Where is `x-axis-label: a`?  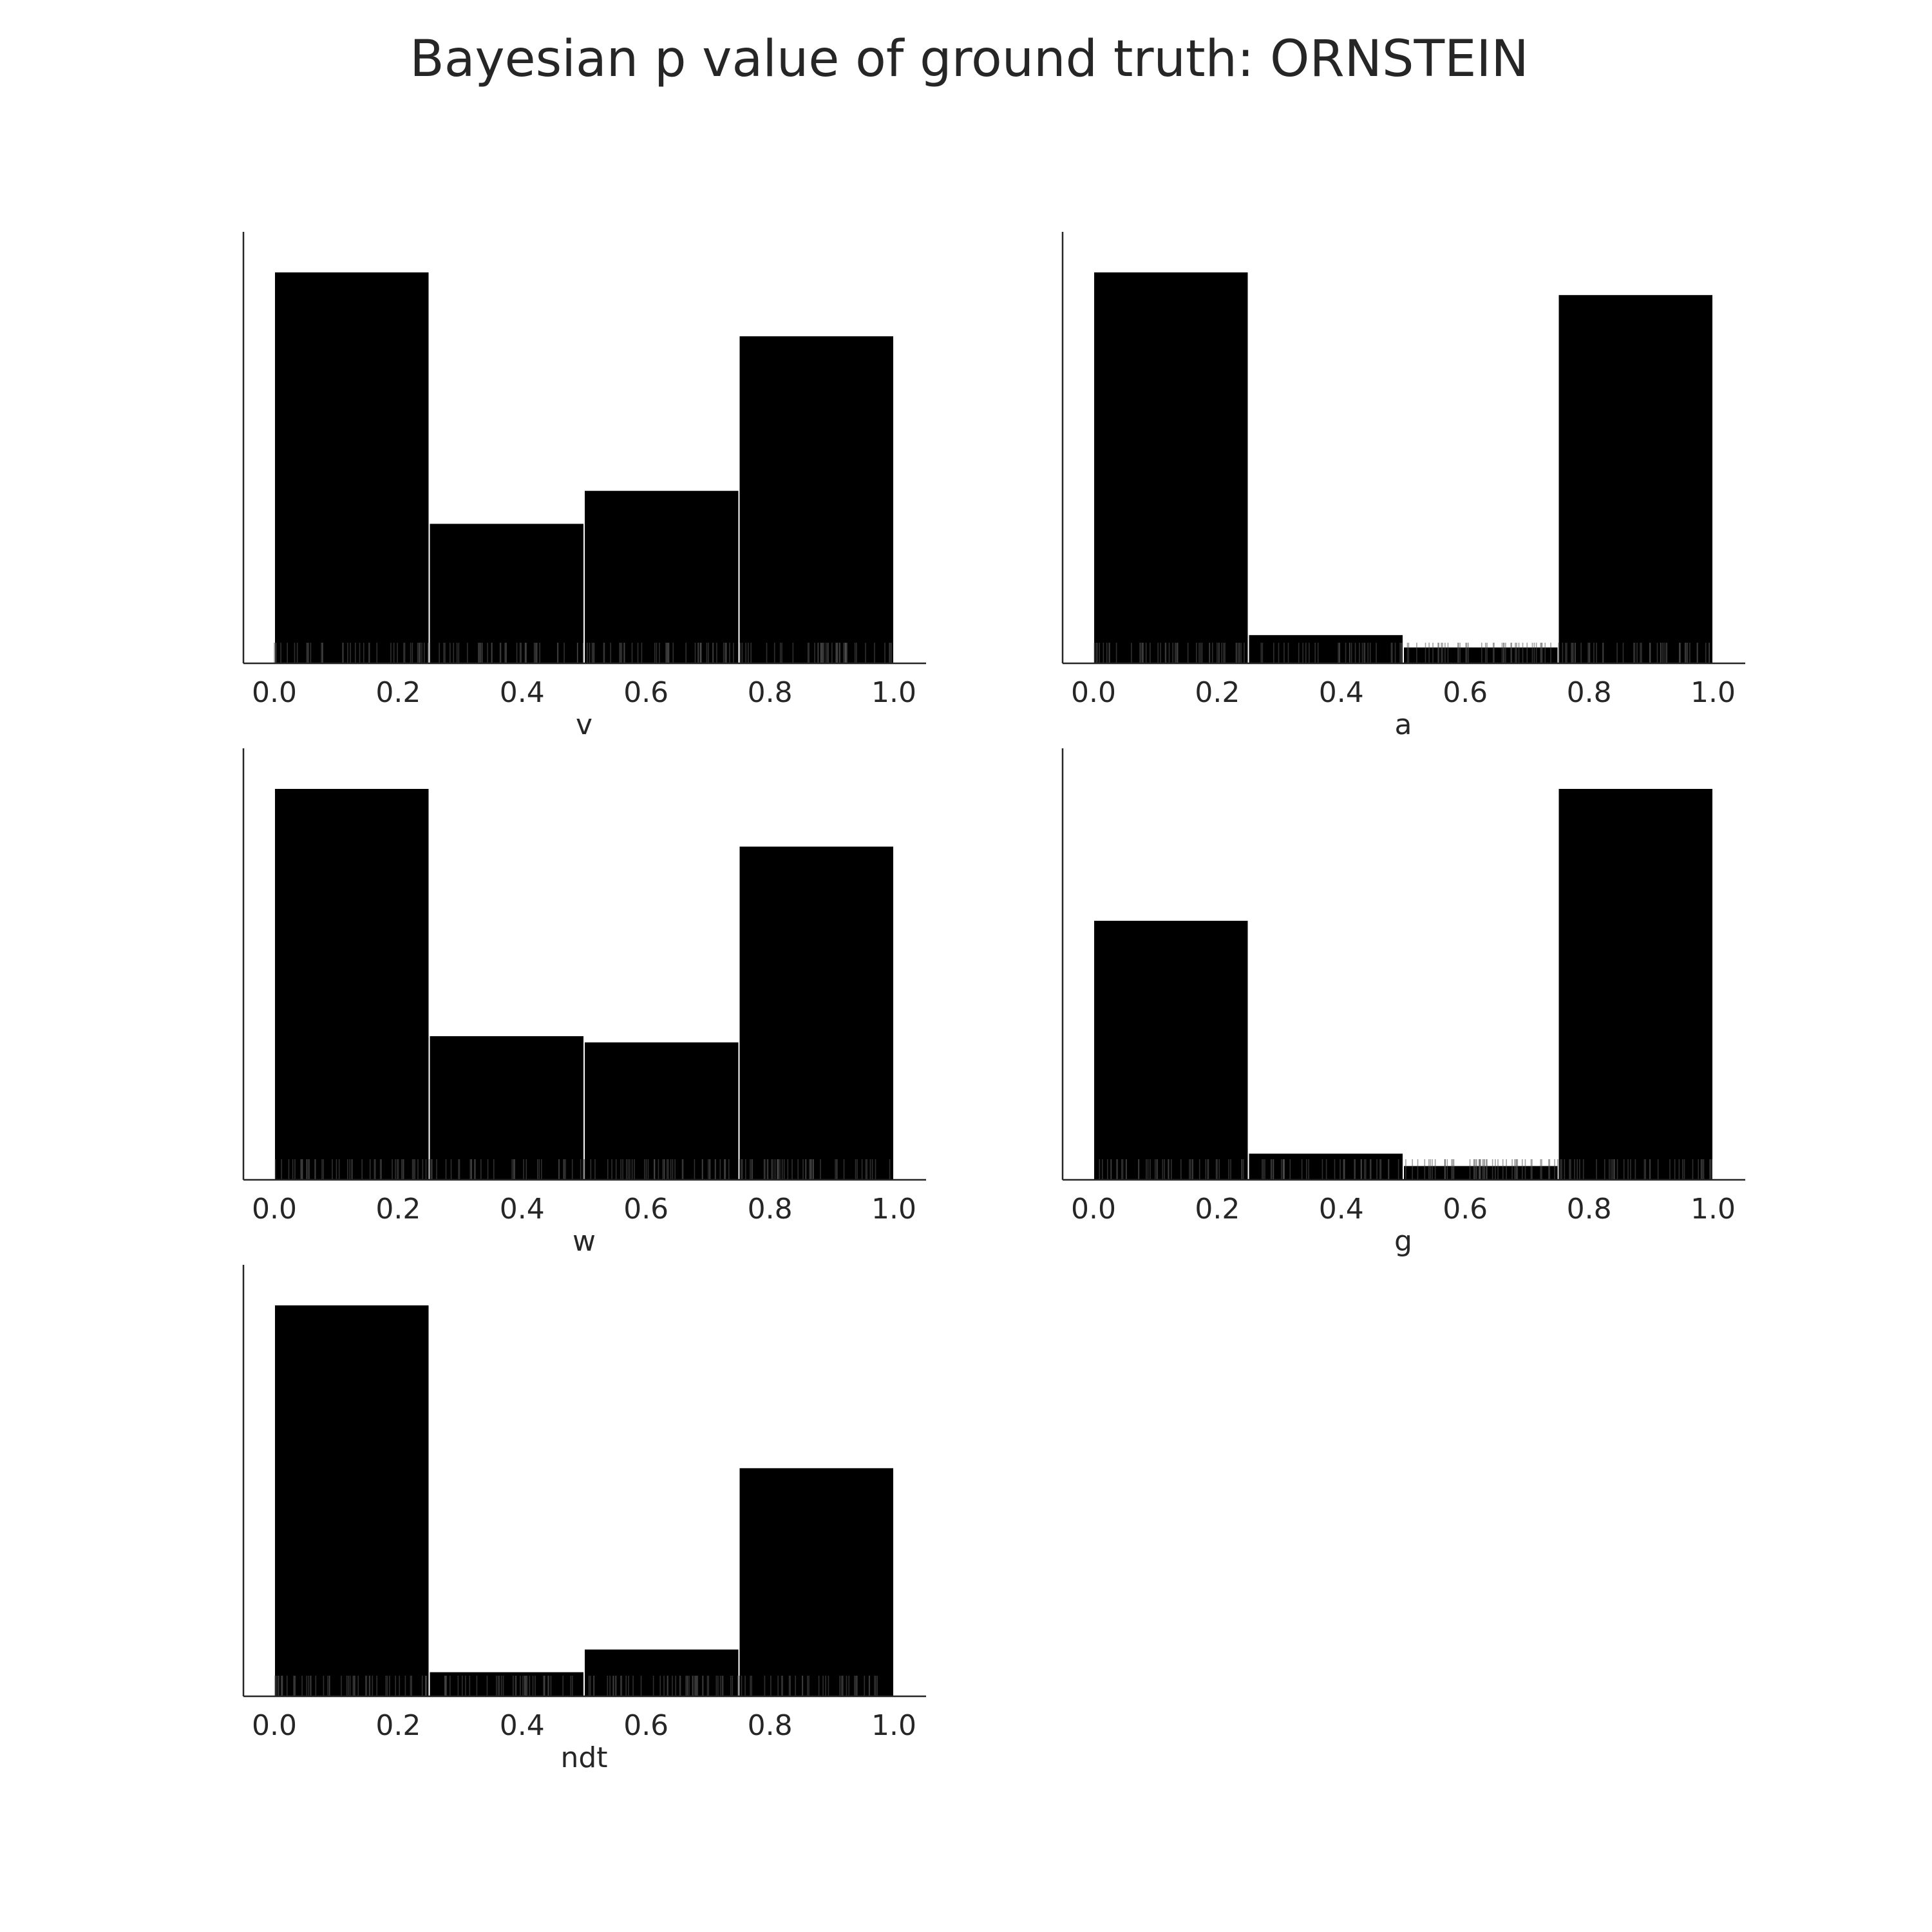 x-axis-label: a is located at coordinates (1403, 724).